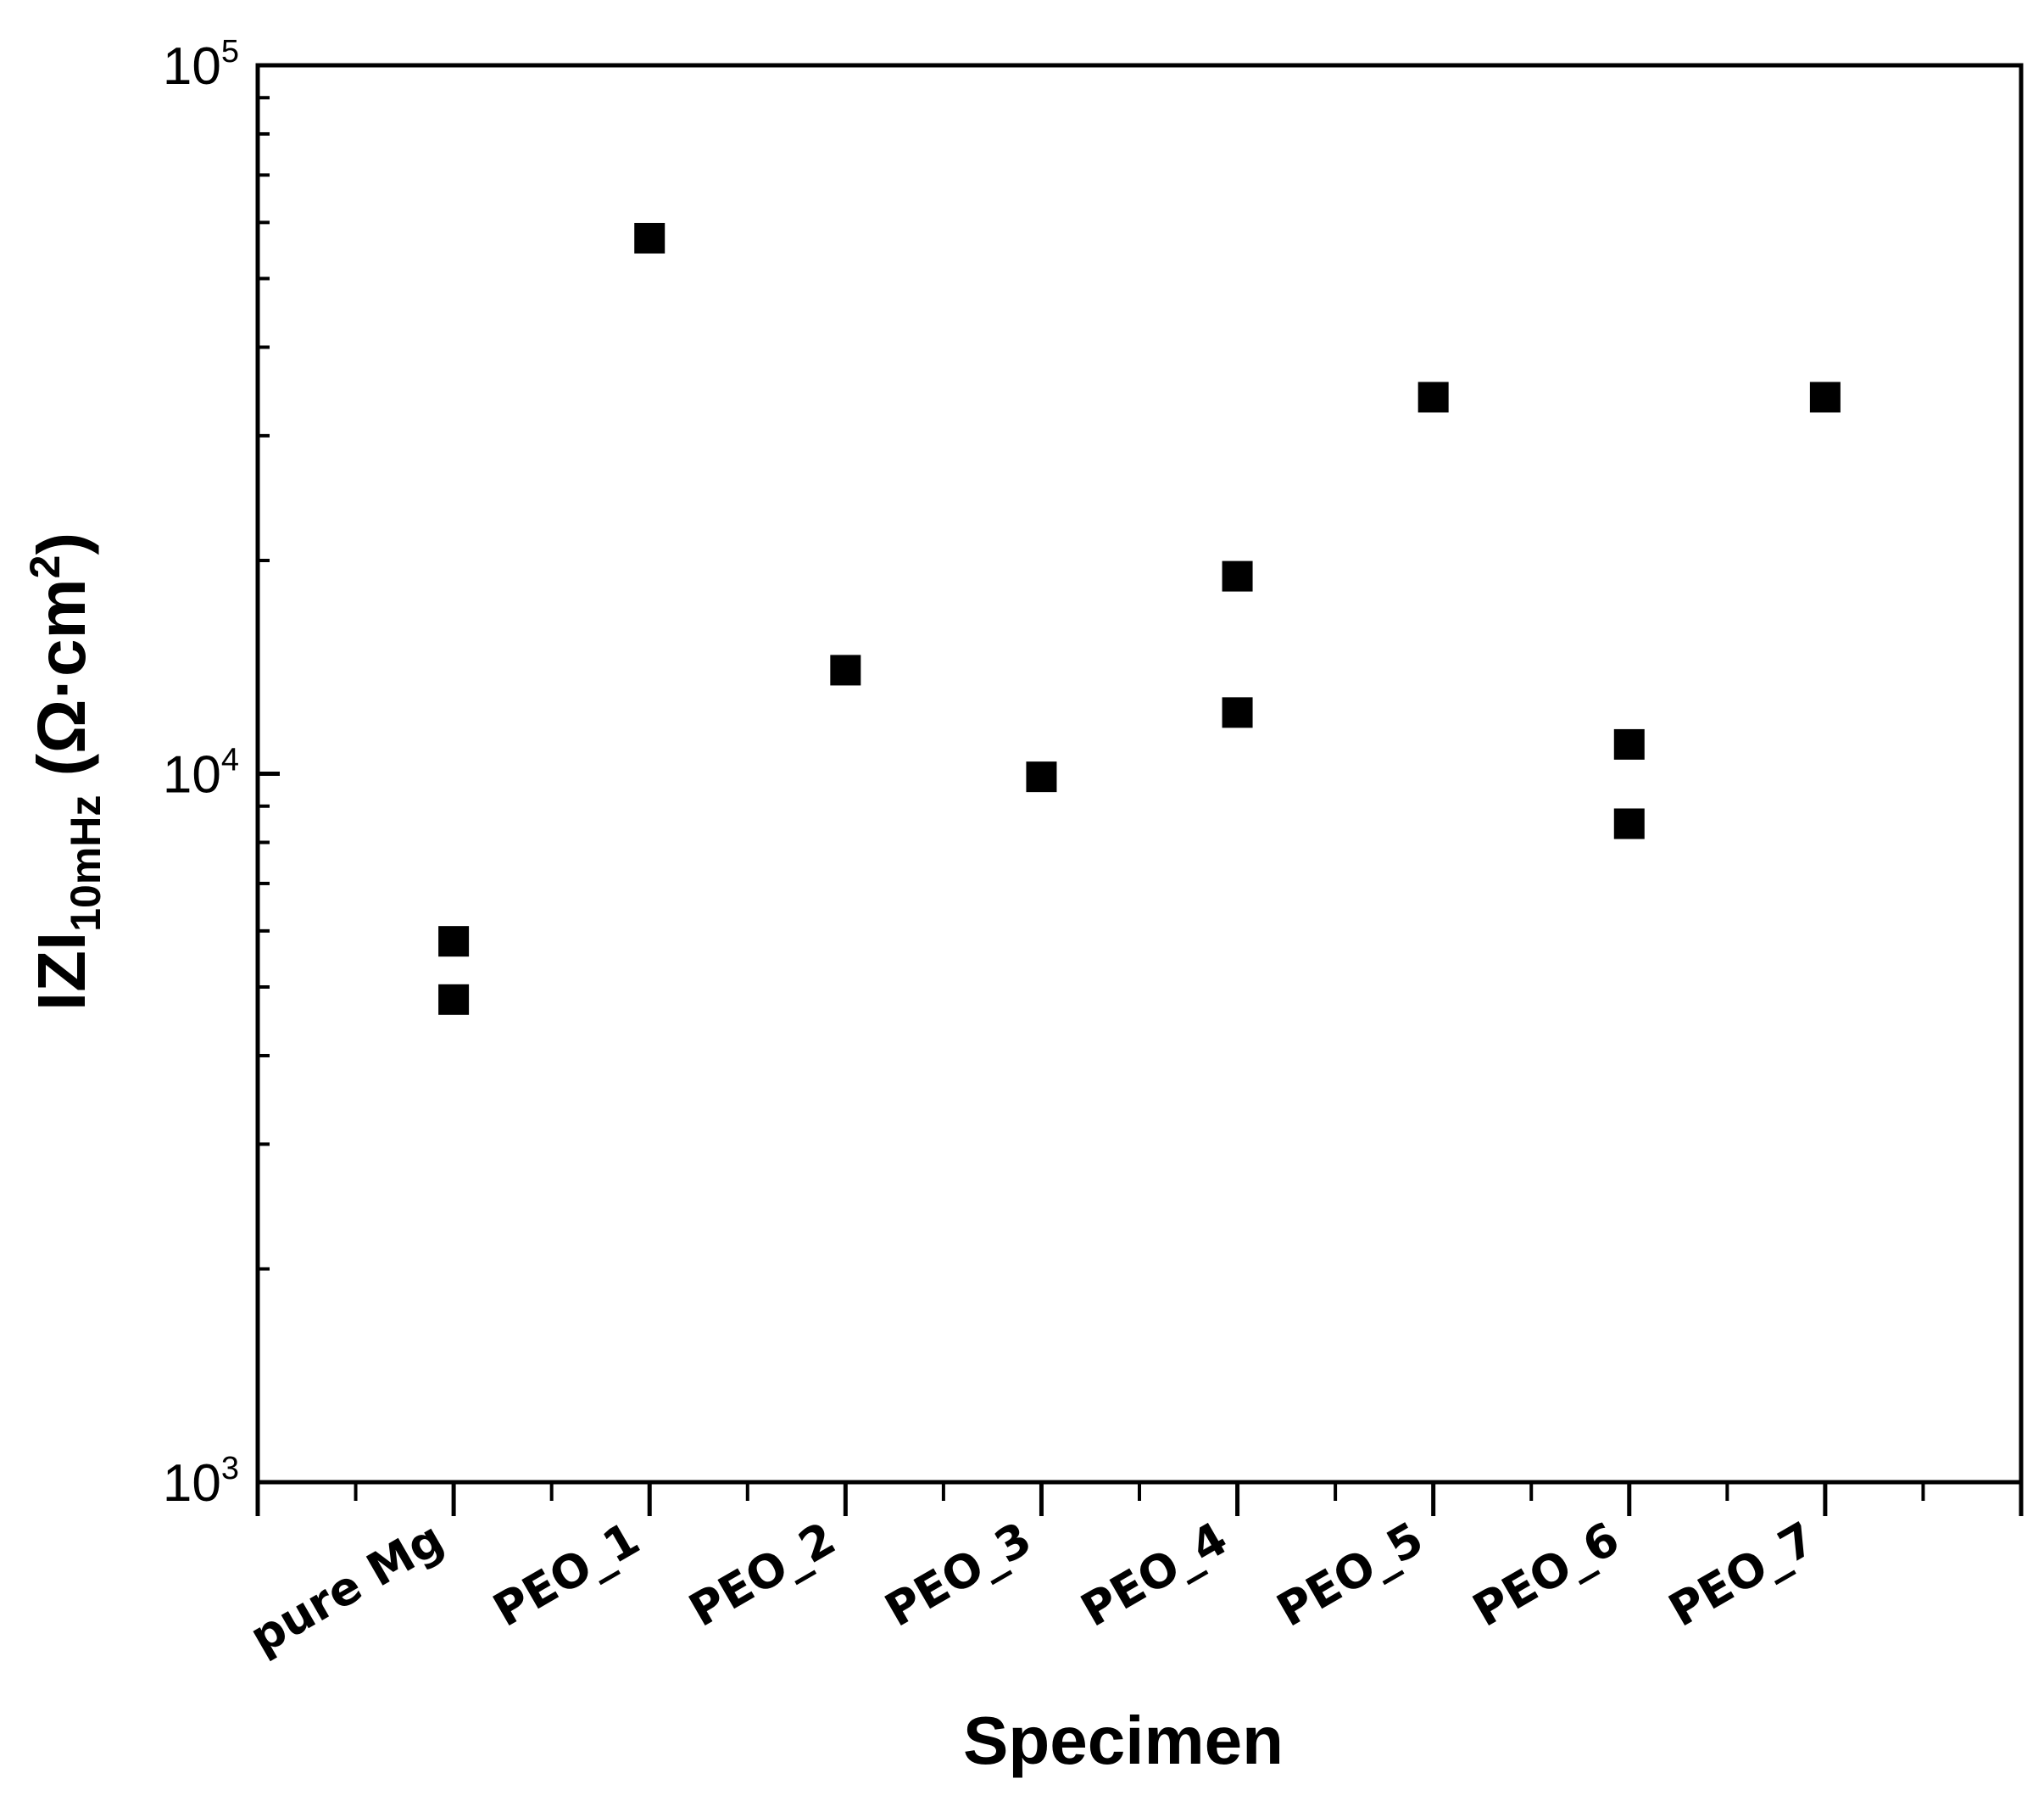  Describe the element at coordinates (346, 1588) in the screenshot. I see `x-tick-label: pure Mg` at that location.